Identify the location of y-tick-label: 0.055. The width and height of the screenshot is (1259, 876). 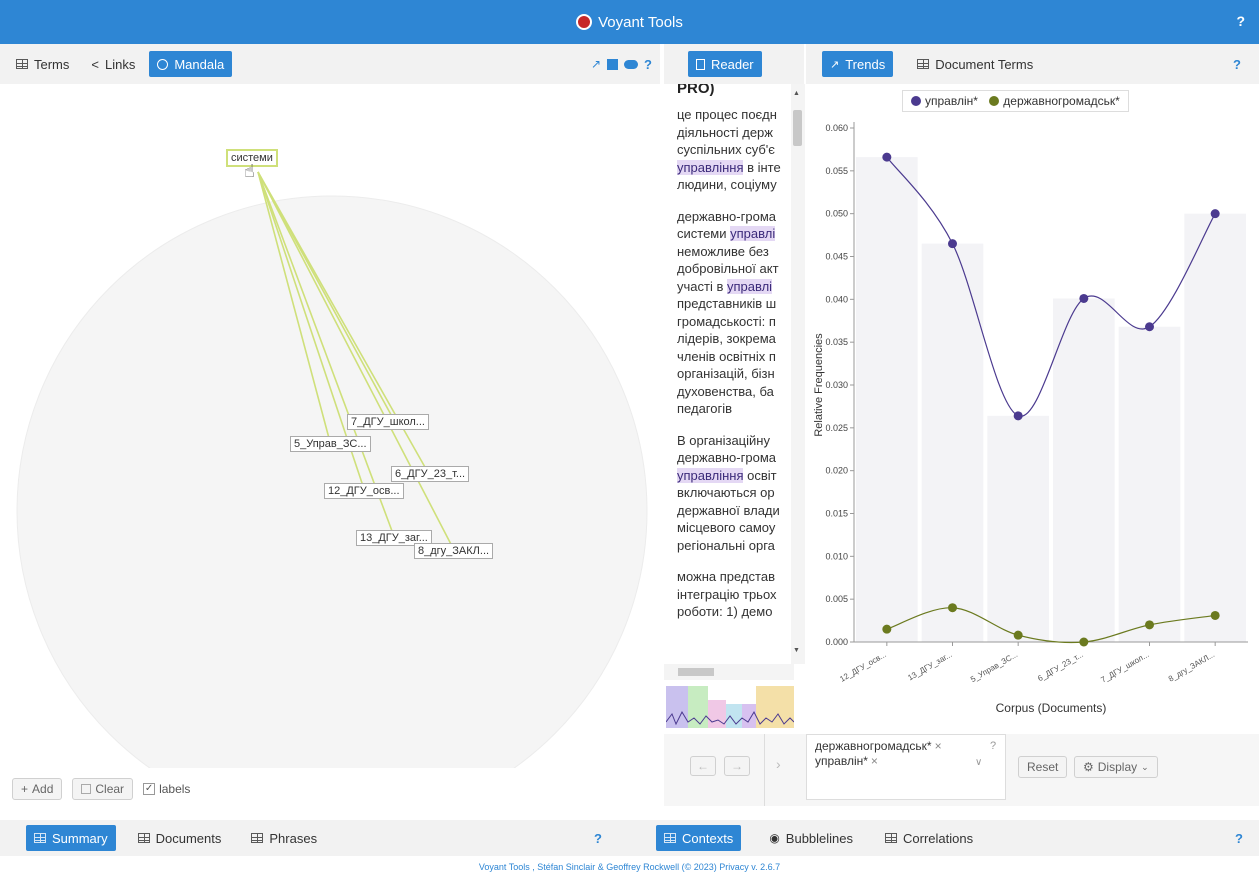
(836, 171).